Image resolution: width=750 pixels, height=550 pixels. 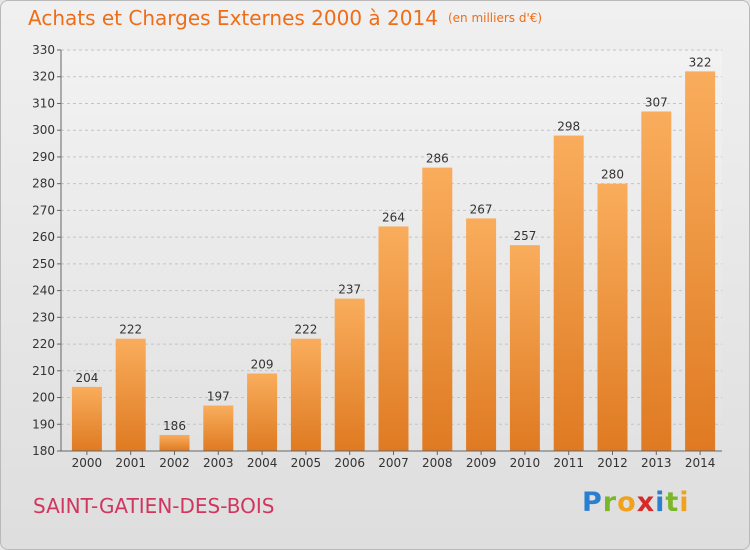 I want to click on y-tick-label: 230, so click(x=43, y=317).